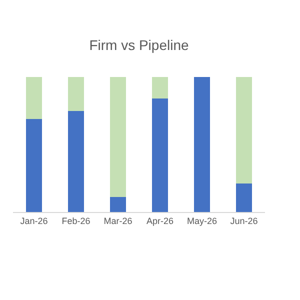 The width and height of the screenshot is (300, 300). What do you see at coordinates (139, 44) in the screenshot?
I see `chart-title: Firm vs Pipeline` at bounding box center [139, 44].